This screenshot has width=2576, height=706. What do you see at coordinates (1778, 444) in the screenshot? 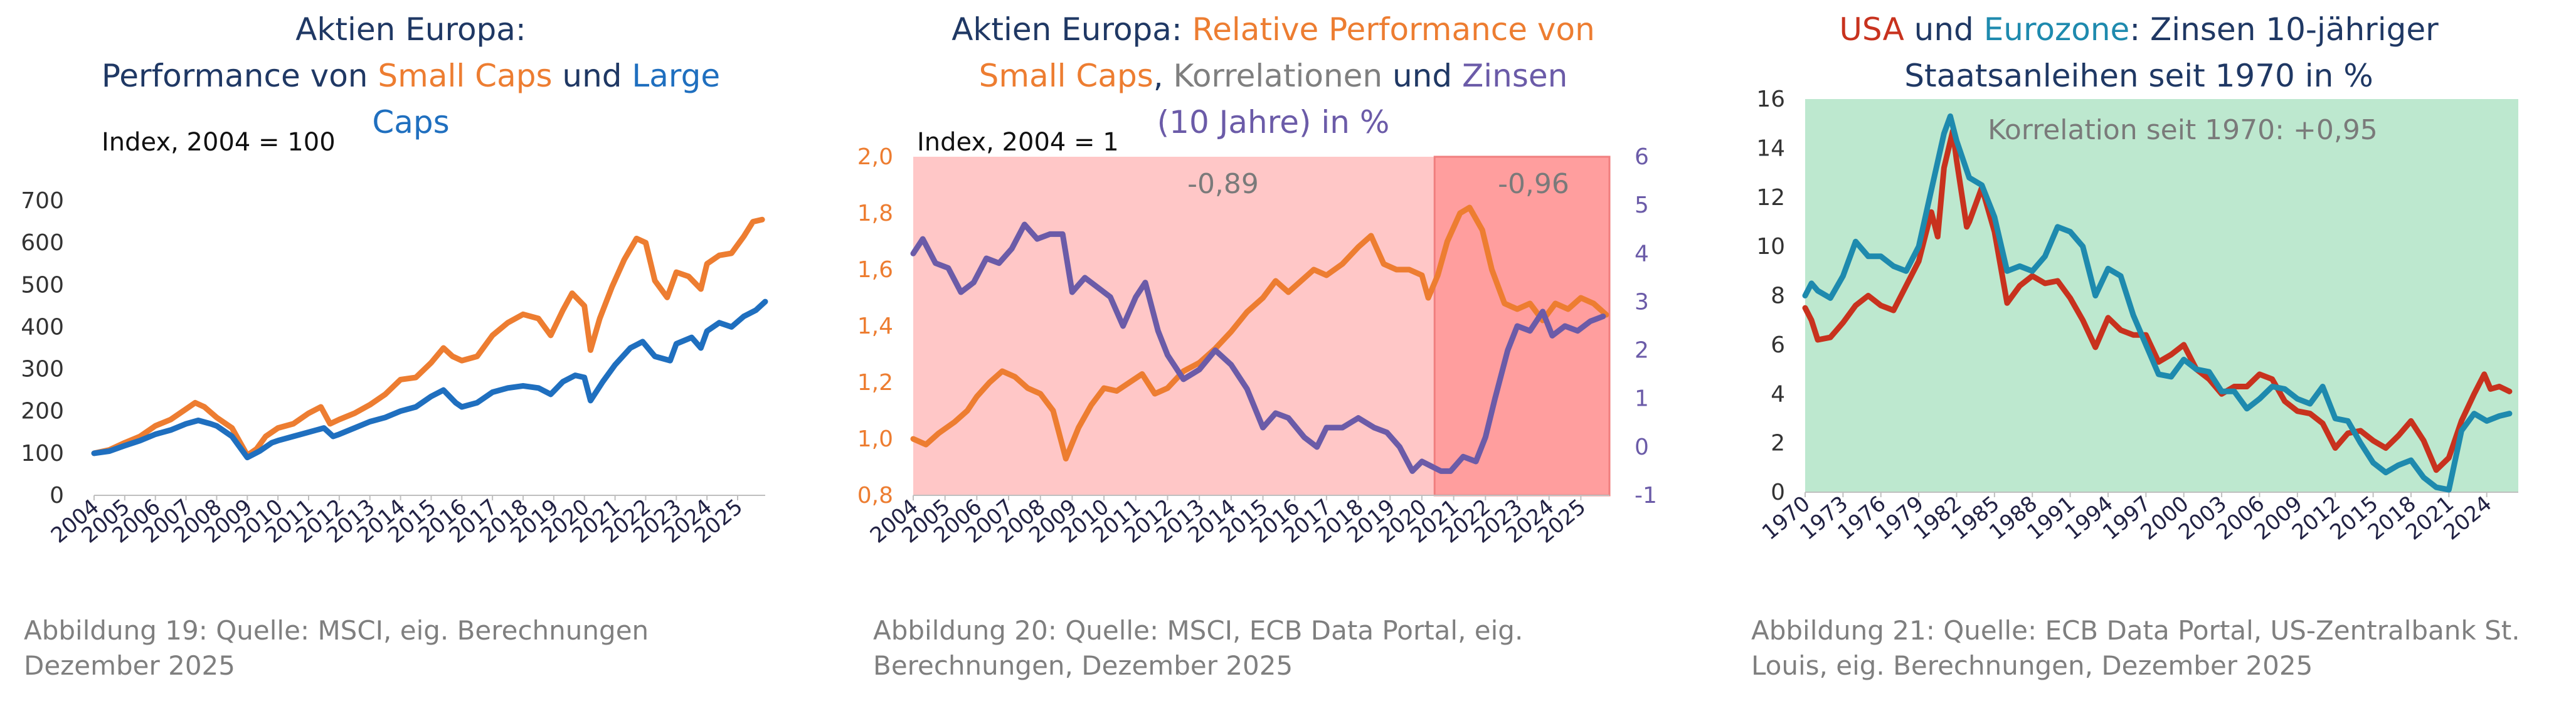
I see `p3-y-tick-label: 2` at bounding box center [1778, 444].